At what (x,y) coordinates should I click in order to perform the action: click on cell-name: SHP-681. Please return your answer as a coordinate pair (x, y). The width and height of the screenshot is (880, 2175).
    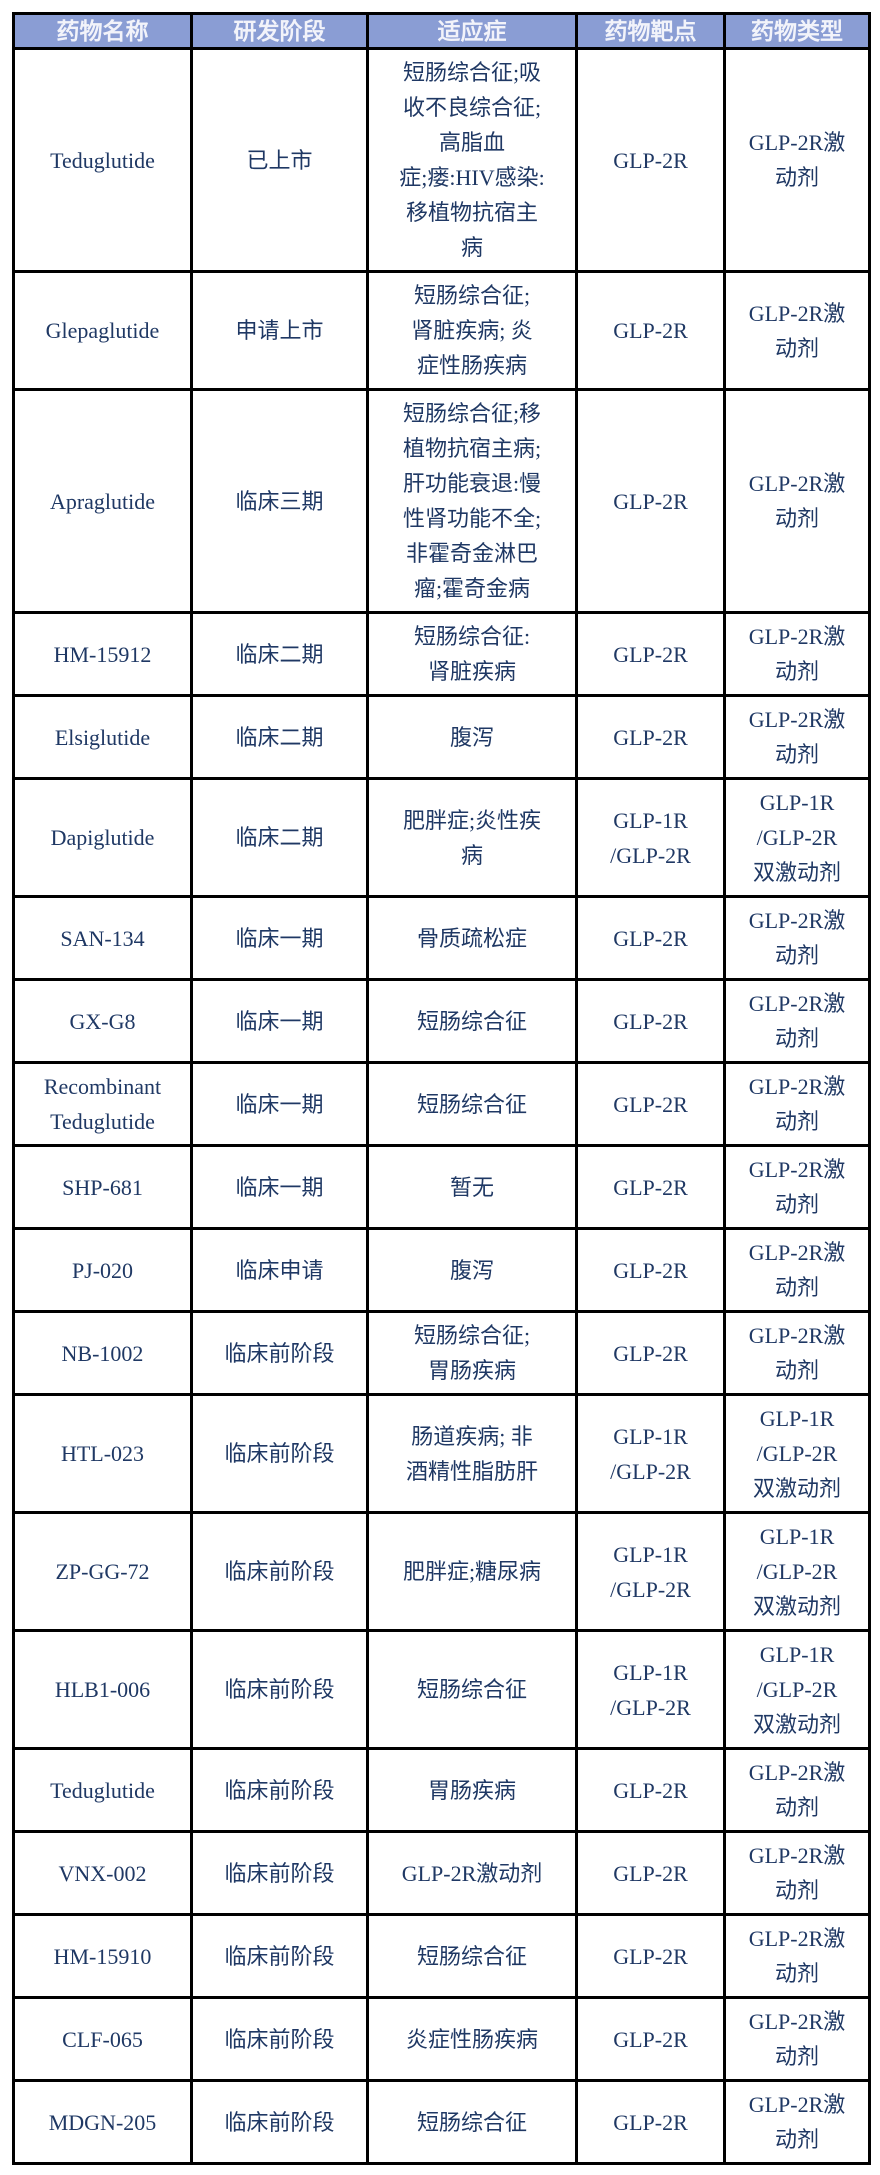
    Looking at the image, I should click on (102, 1187).